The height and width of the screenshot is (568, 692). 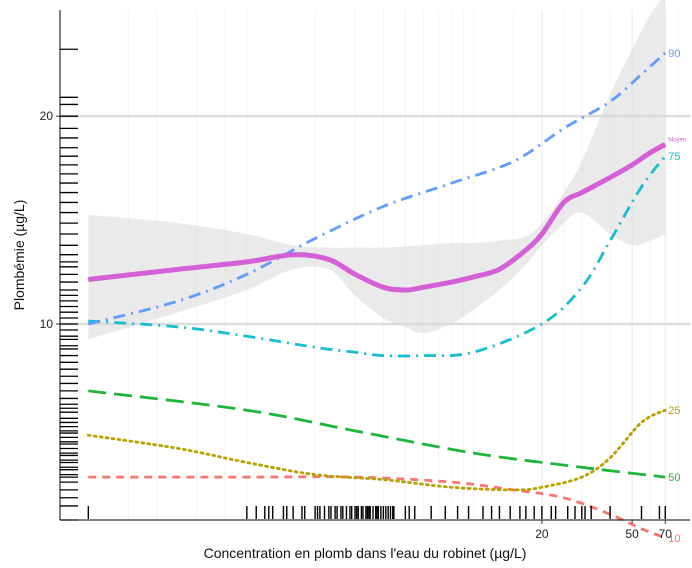 I want to click on series-label-25: 25, so click(x=674, y=411).